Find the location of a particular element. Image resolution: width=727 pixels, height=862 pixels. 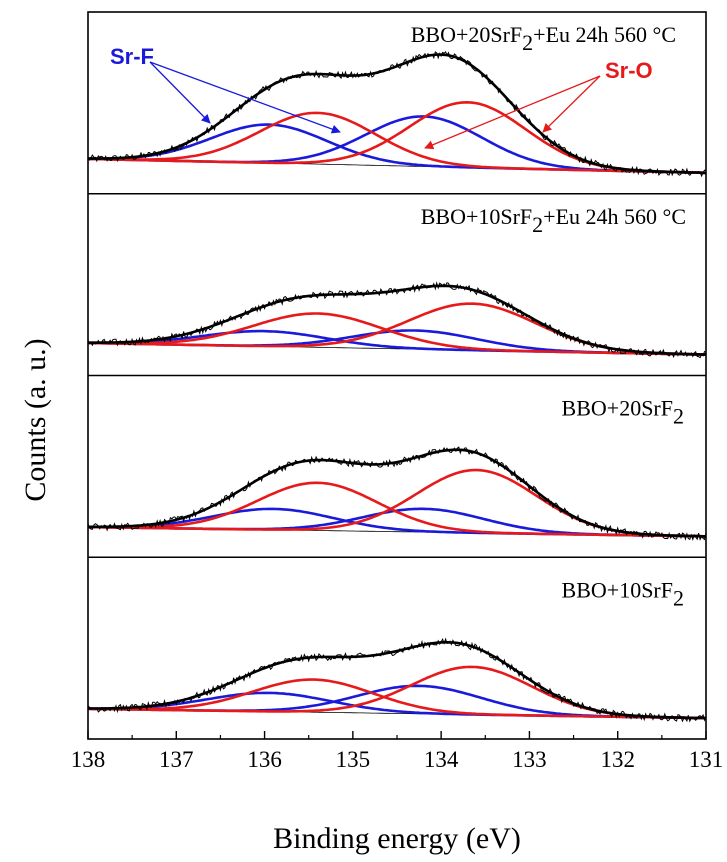

panel-label-3: BBO+20SrF2 is located at coordinates (623, 412).